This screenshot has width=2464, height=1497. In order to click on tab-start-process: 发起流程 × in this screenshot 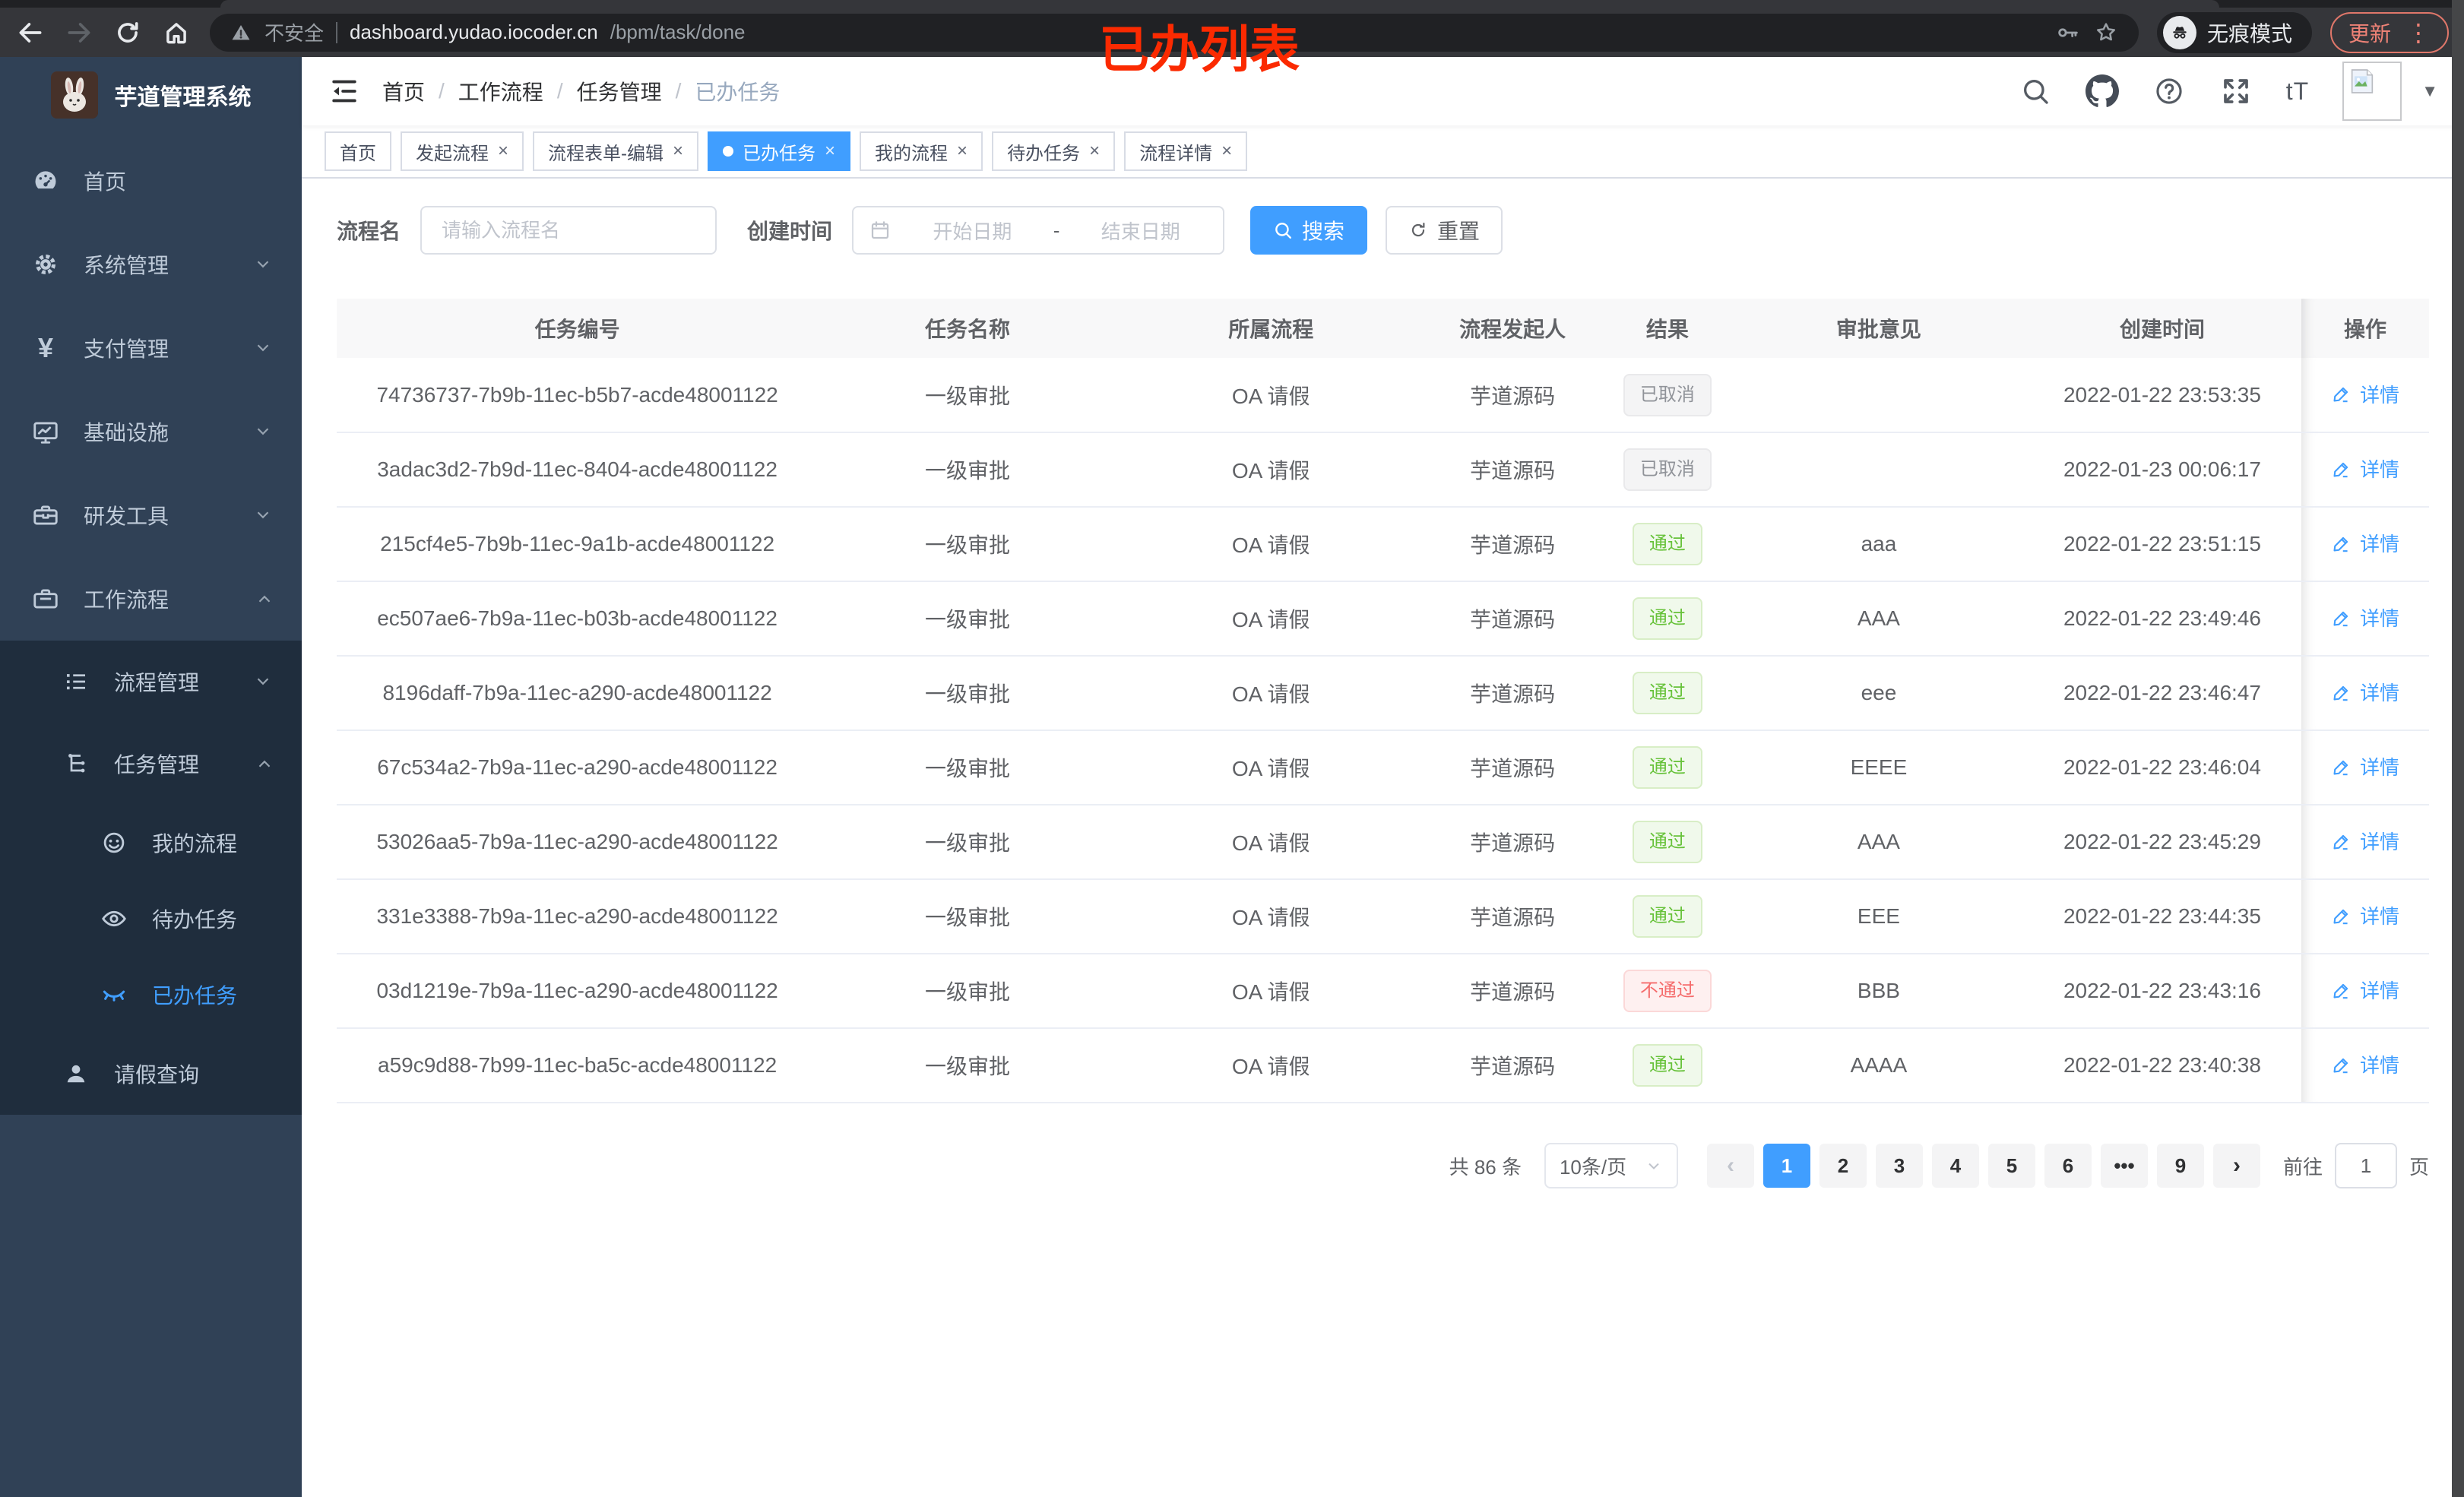, I will do `click(462, 151)`.